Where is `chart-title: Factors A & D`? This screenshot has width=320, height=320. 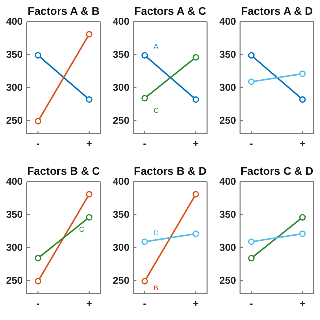
chart-title: Factors A & D is located at coordinates (277, 12).